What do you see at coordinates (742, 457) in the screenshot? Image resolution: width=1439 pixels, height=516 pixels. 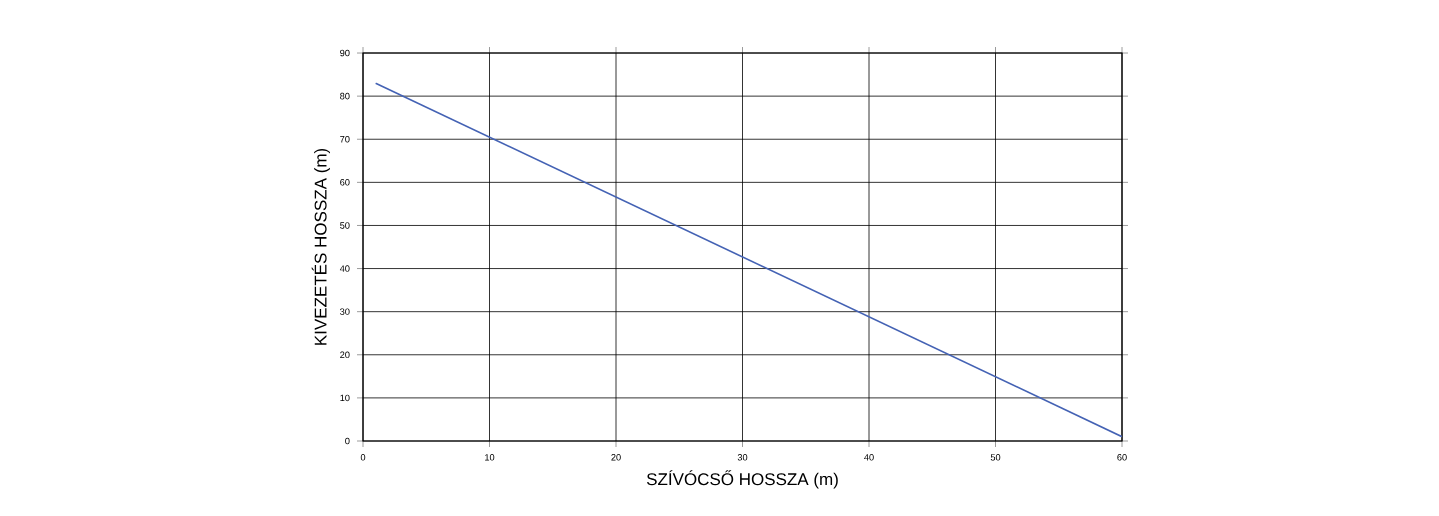 I see `x-tick-label: 30` at bounding box center [742, 457].